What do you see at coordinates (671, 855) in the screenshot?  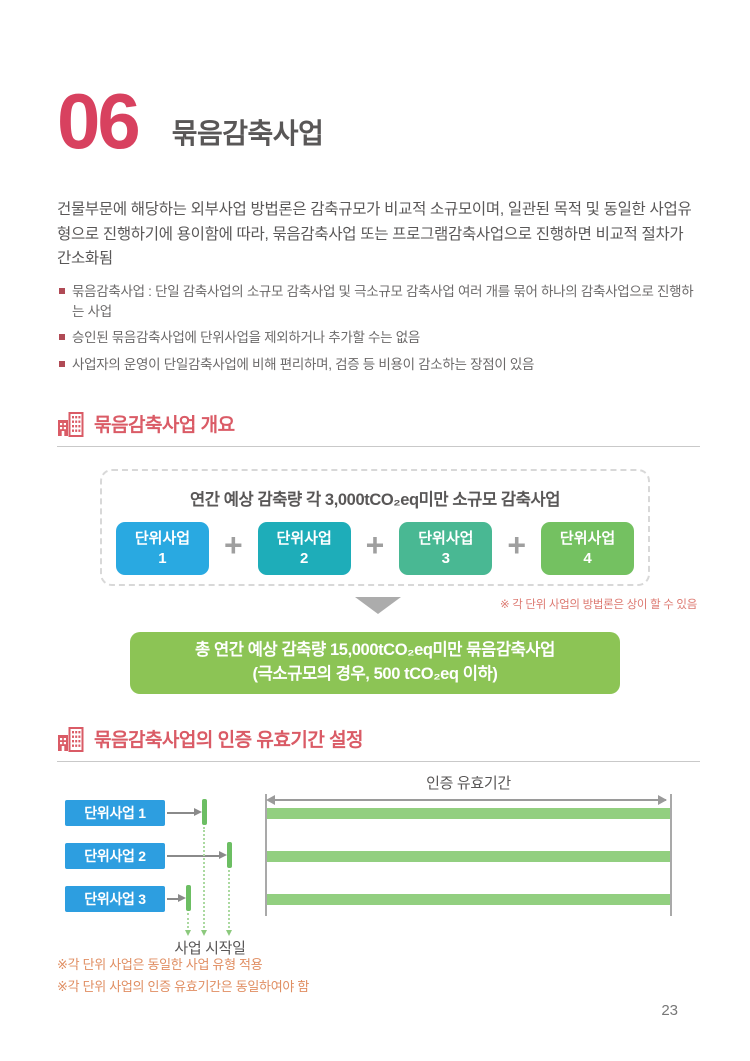 I see `timeline-end-boundary` at bounding box center [671, 855].